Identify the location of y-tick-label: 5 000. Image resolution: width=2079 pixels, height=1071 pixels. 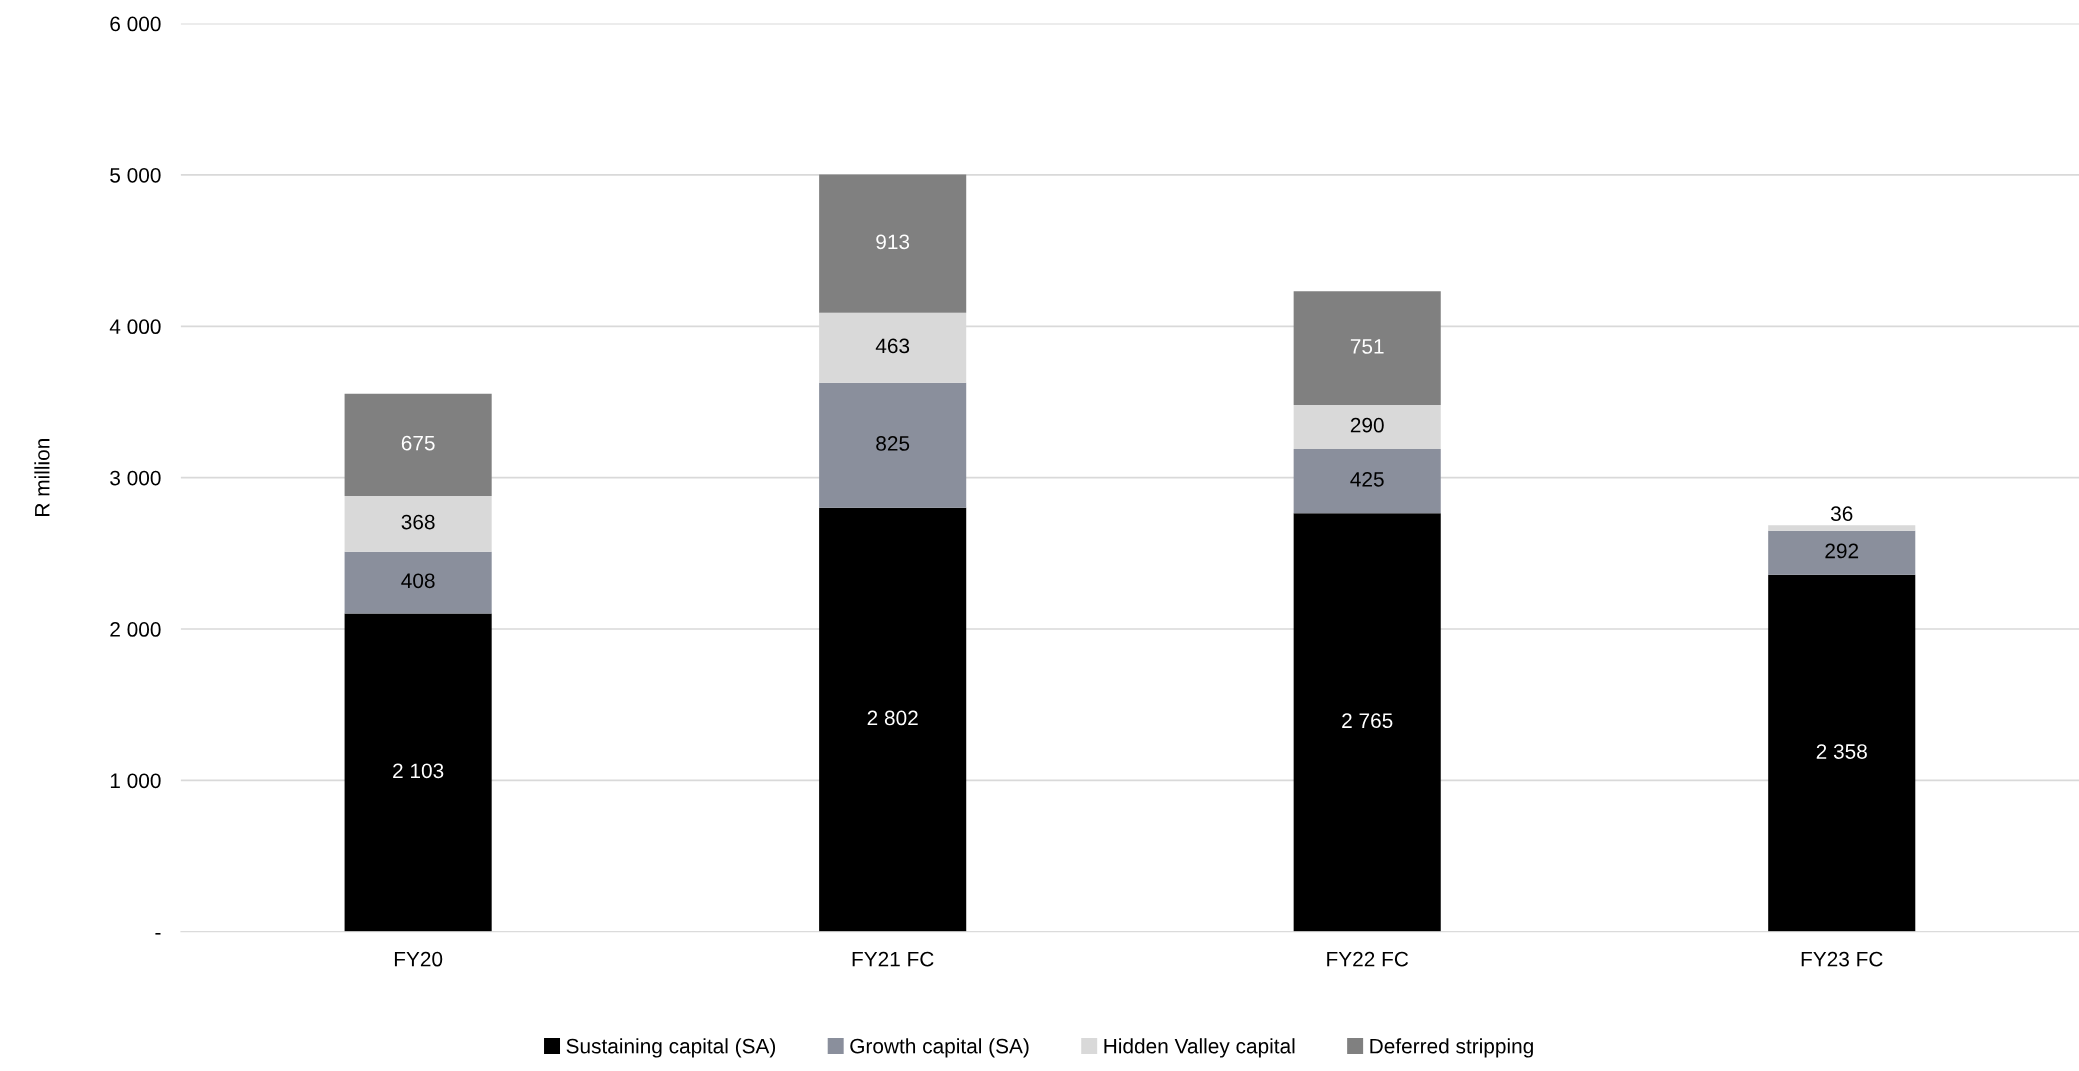
(135, 175).